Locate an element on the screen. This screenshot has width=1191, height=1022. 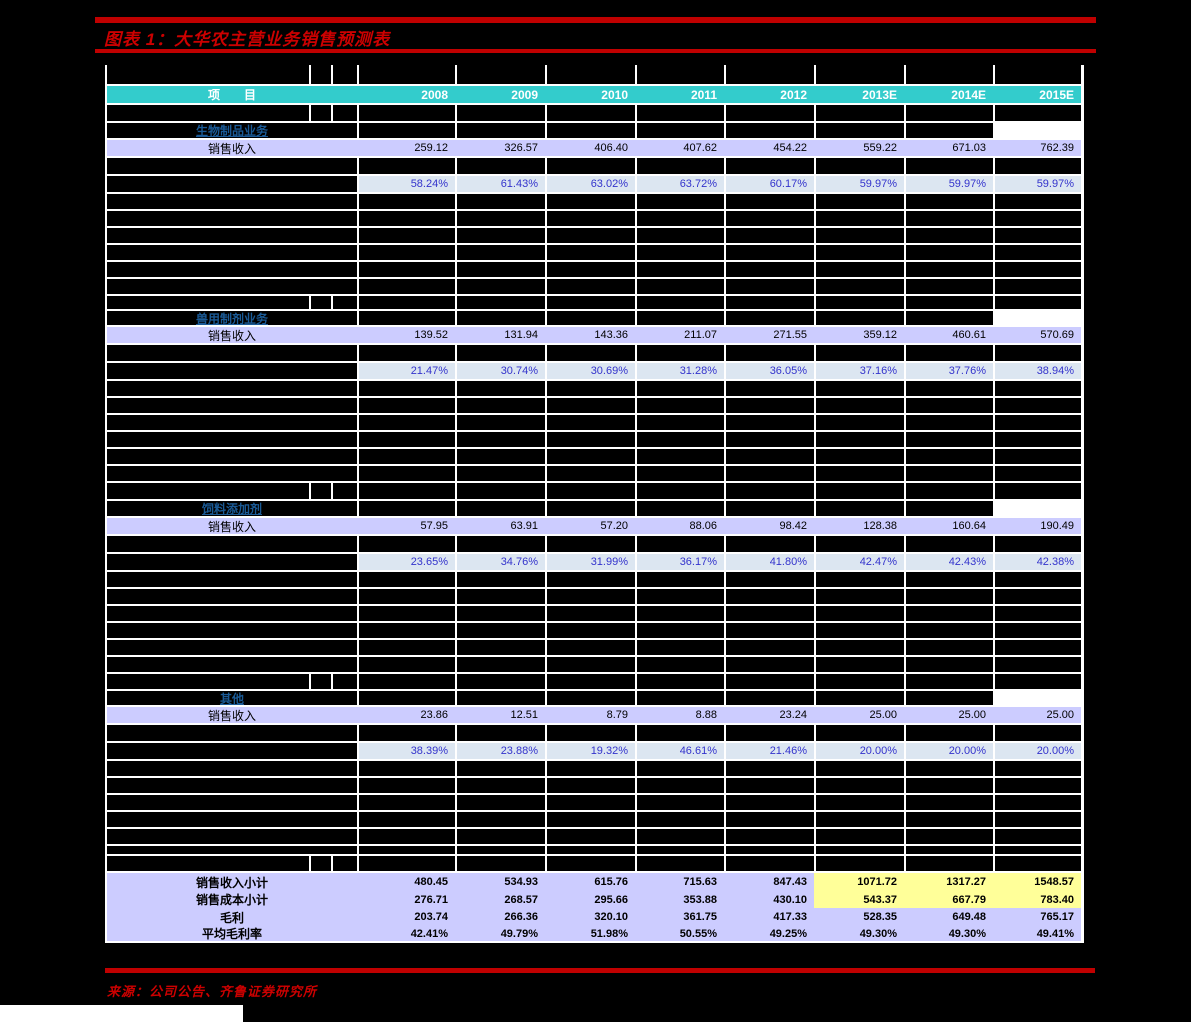
summary-value-cell: 353.88 is located at coordinates (700, 899).